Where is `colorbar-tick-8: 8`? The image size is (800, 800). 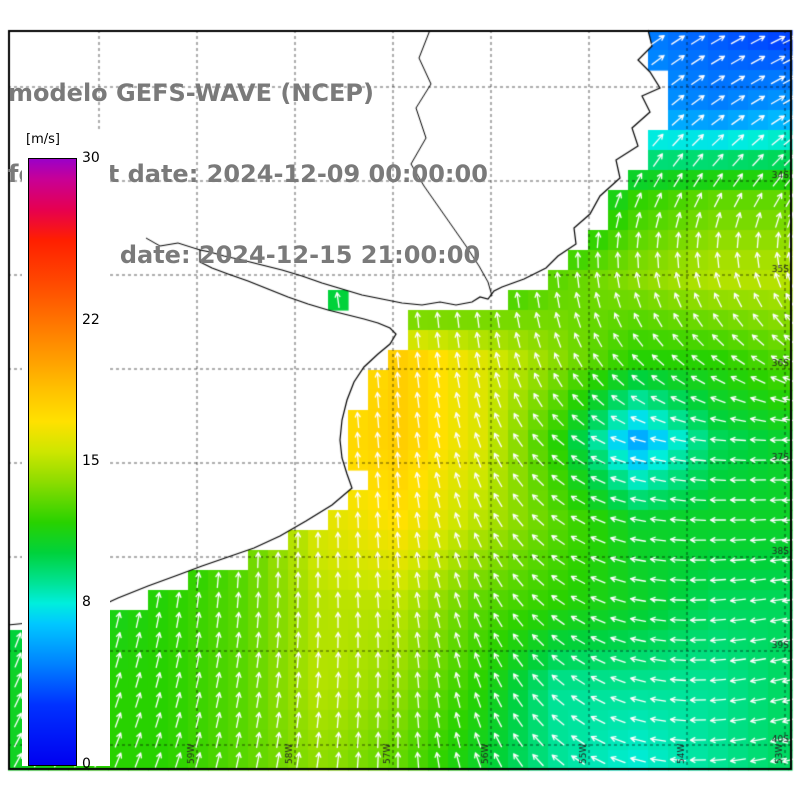
colorbar-tick-8: 8 is located at coordinates (86, 602).